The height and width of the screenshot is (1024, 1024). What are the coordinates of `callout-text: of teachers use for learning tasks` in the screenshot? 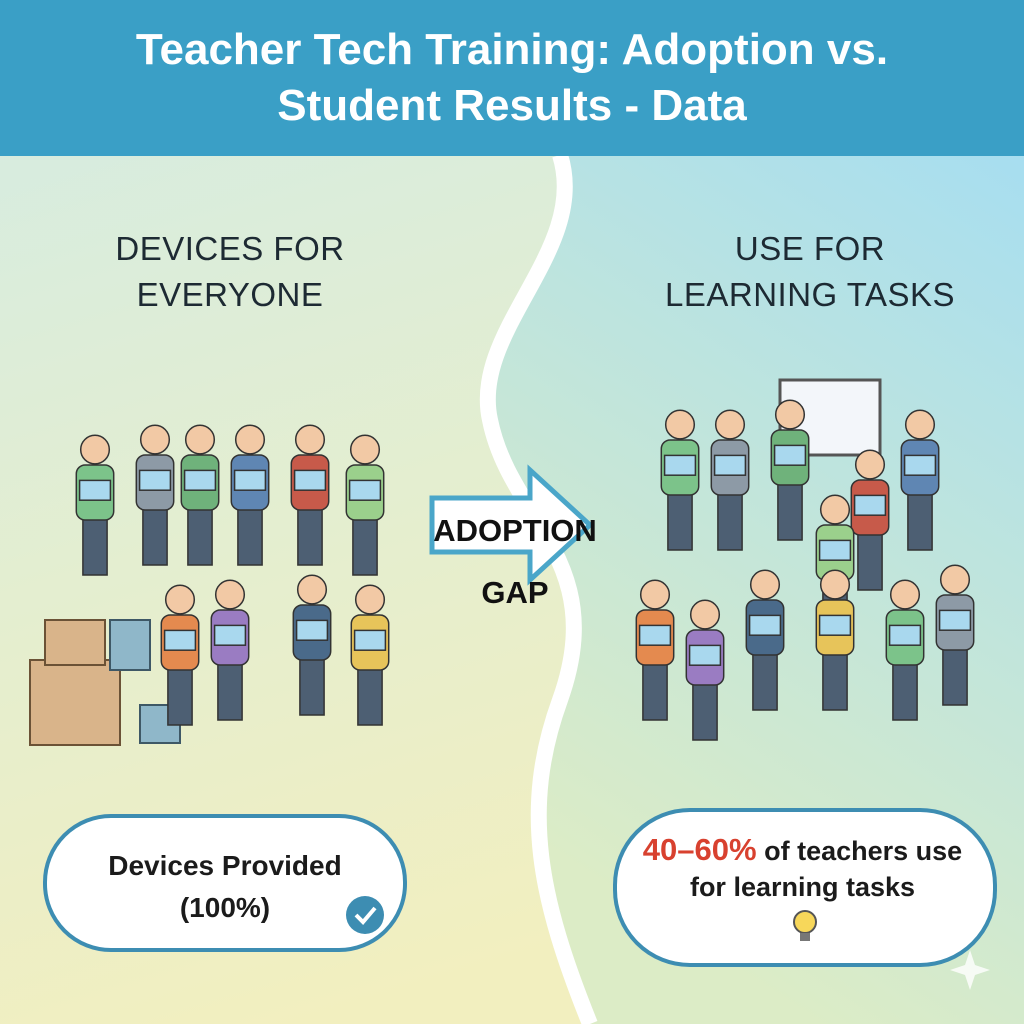 It's located at (826, 869).